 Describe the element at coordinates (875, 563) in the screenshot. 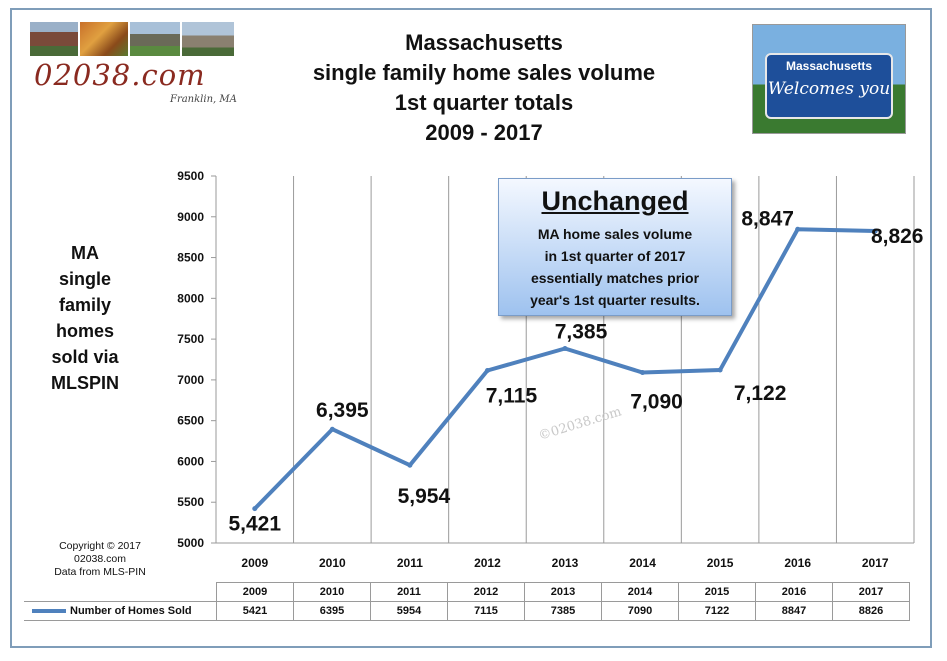

I see `x-tick-label: 2017` at that location.